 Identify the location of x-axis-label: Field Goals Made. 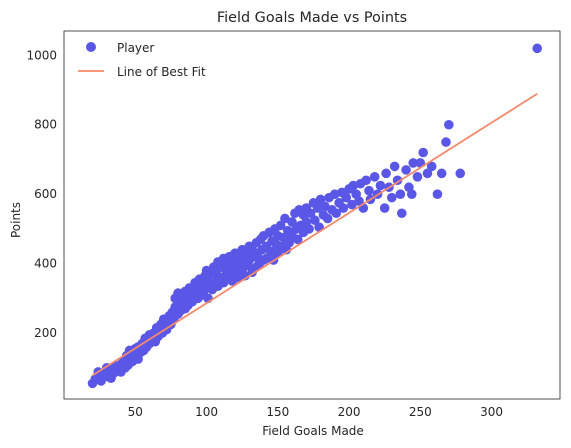
(313, 431).